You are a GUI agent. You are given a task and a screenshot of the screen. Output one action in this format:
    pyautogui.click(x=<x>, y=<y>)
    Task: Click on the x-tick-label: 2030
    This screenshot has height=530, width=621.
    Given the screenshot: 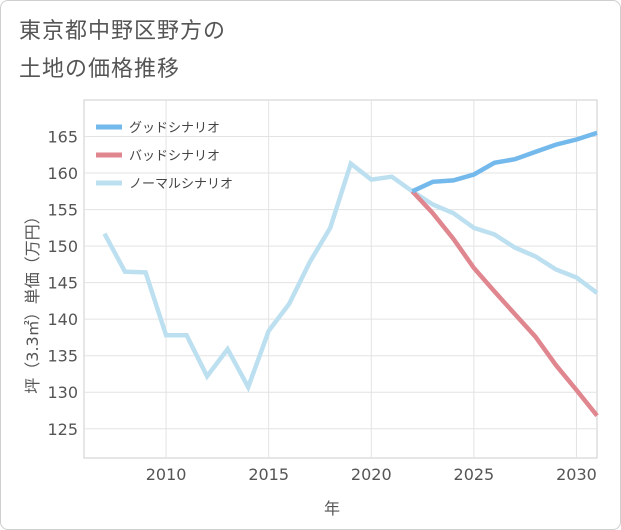 What is the action you would take?
    pyautogui.click(x=576, y=474)
    